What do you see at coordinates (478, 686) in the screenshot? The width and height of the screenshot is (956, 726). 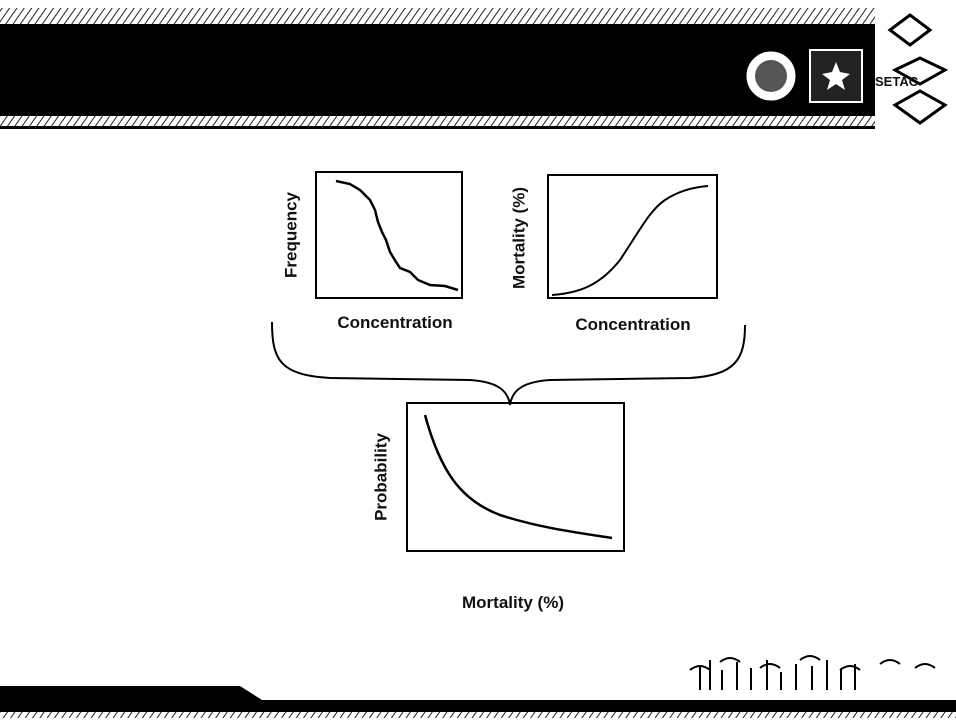 I see `footer` at bounding box center [478, 686].